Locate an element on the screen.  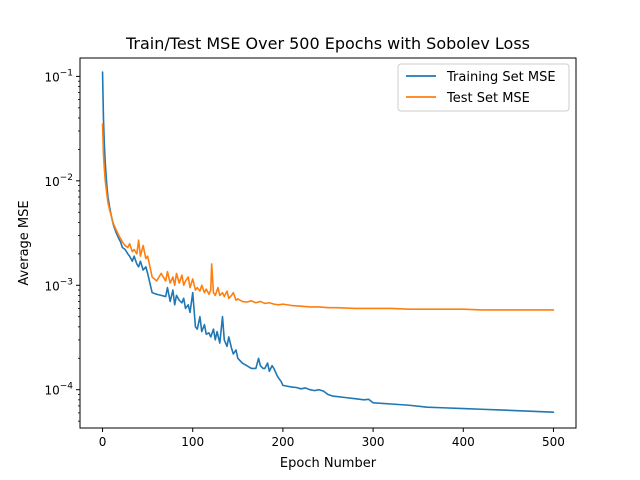
x-tick-label: 300 is located at coordinates (373, 442).